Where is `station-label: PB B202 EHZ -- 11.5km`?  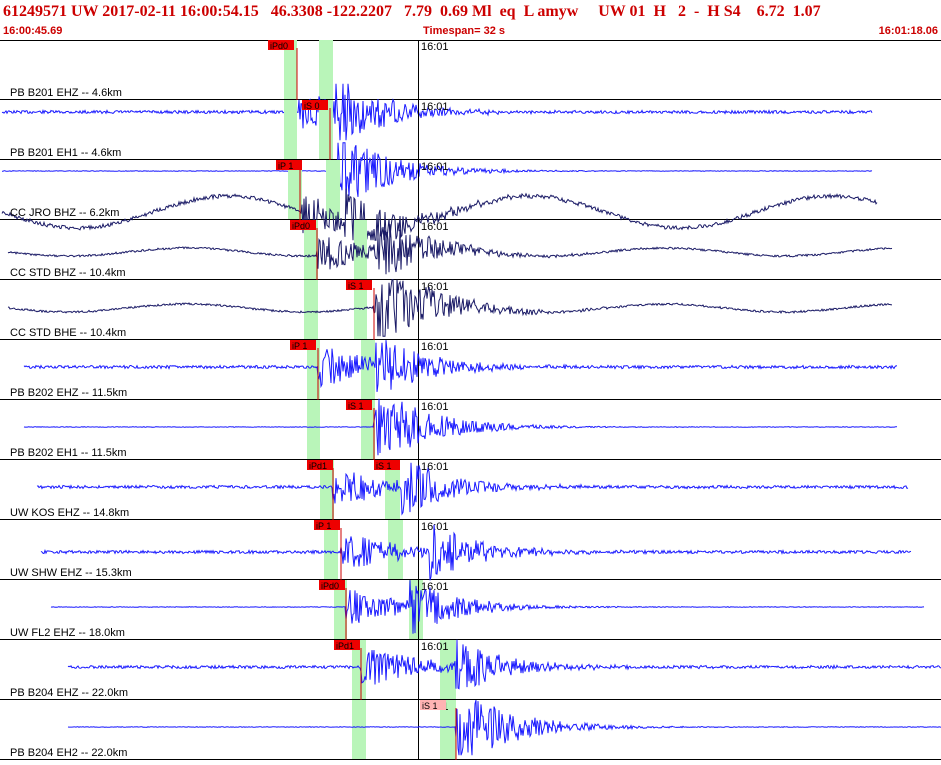 station-label: PB B202 EHZ -- 11.5km is located at coordinates (68, 393).